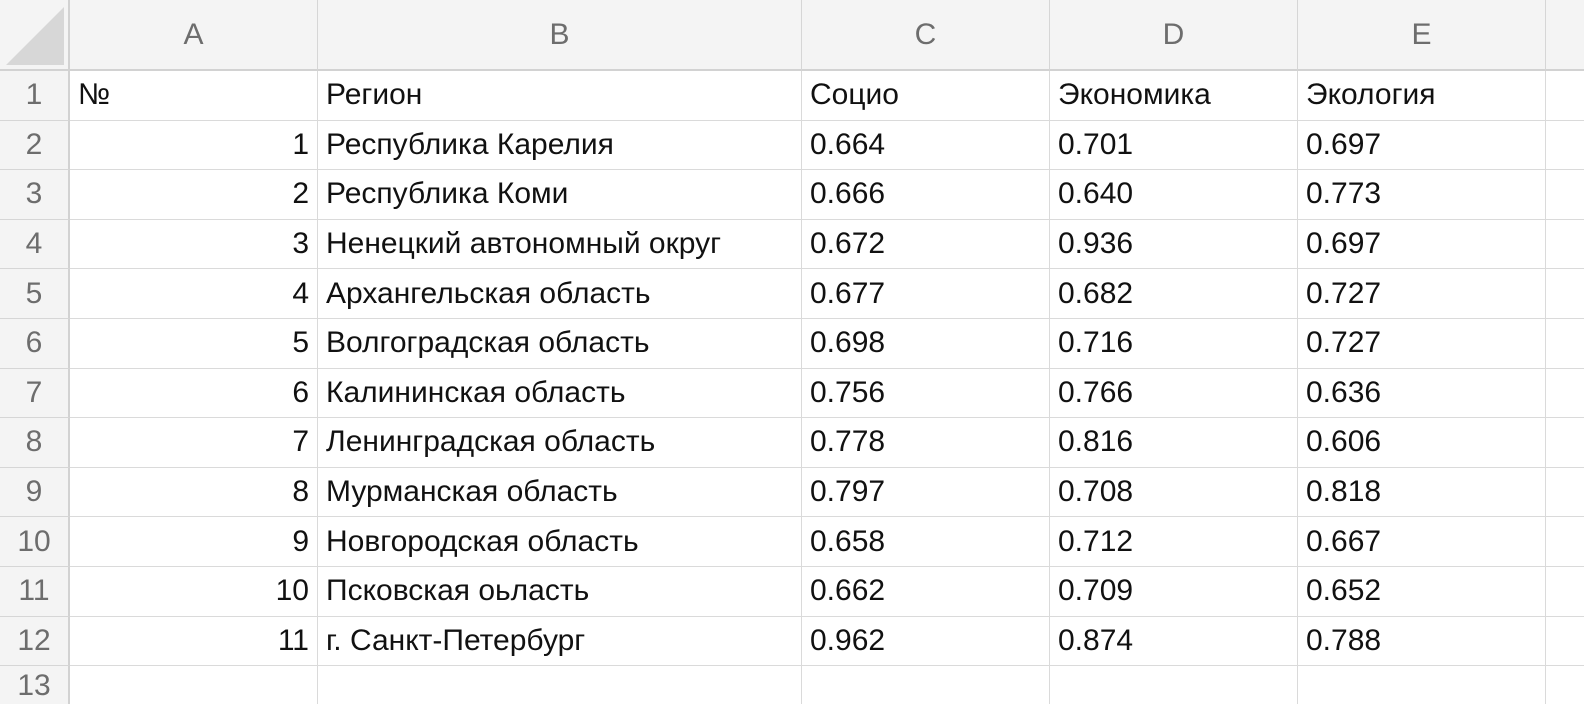  I want to click on cell-b12: г. Санкт-Петербург, so click(560, 641).